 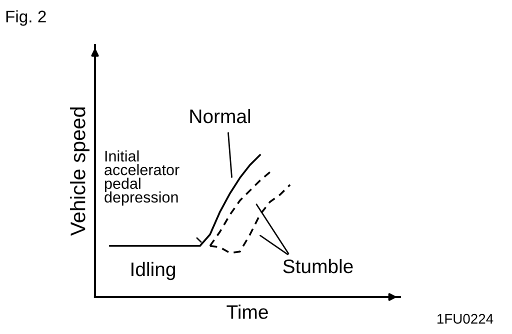 I want to click on y-axis-title: Vehicle speed, so click(x=80, y=171).